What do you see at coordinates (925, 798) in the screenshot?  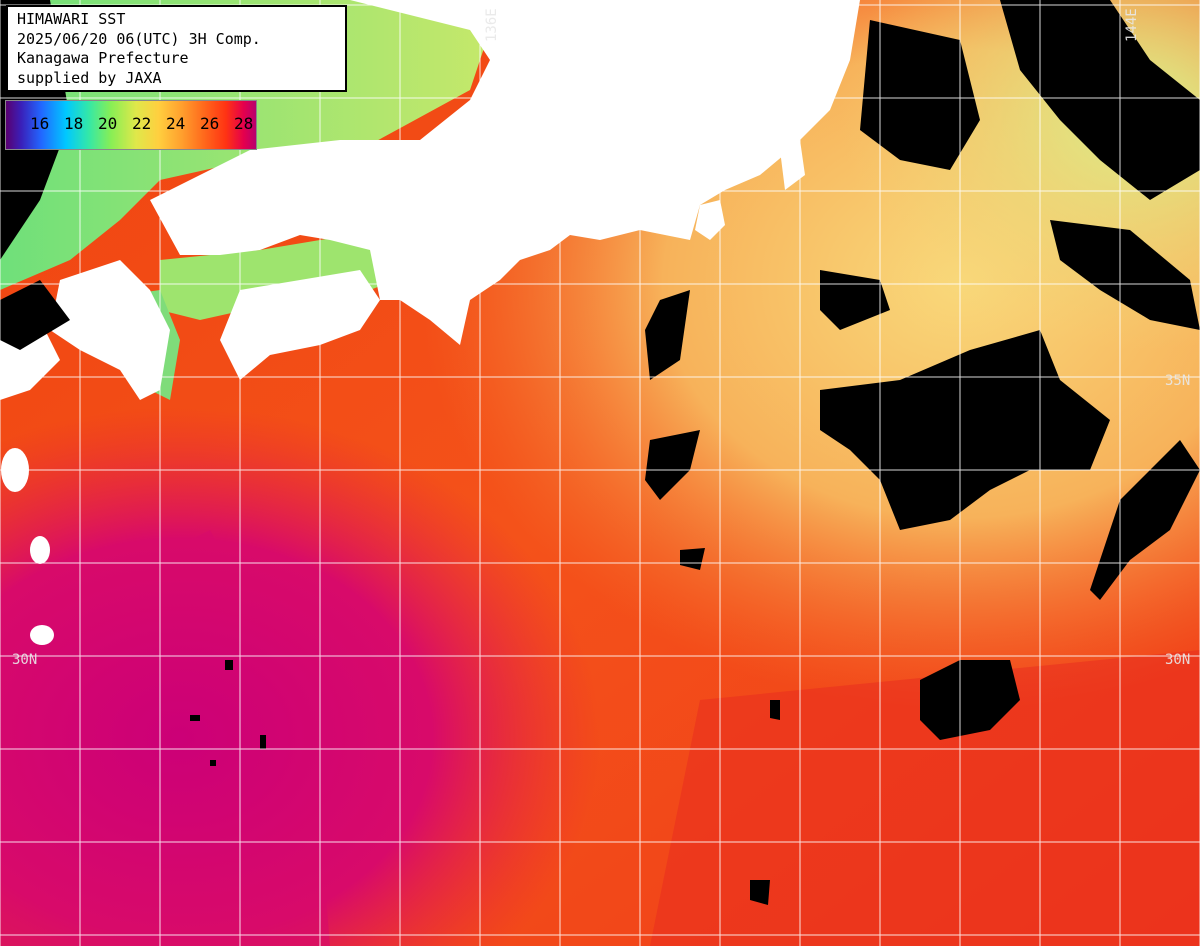 I see `south-deep-red` at bounding box center [925, 798].